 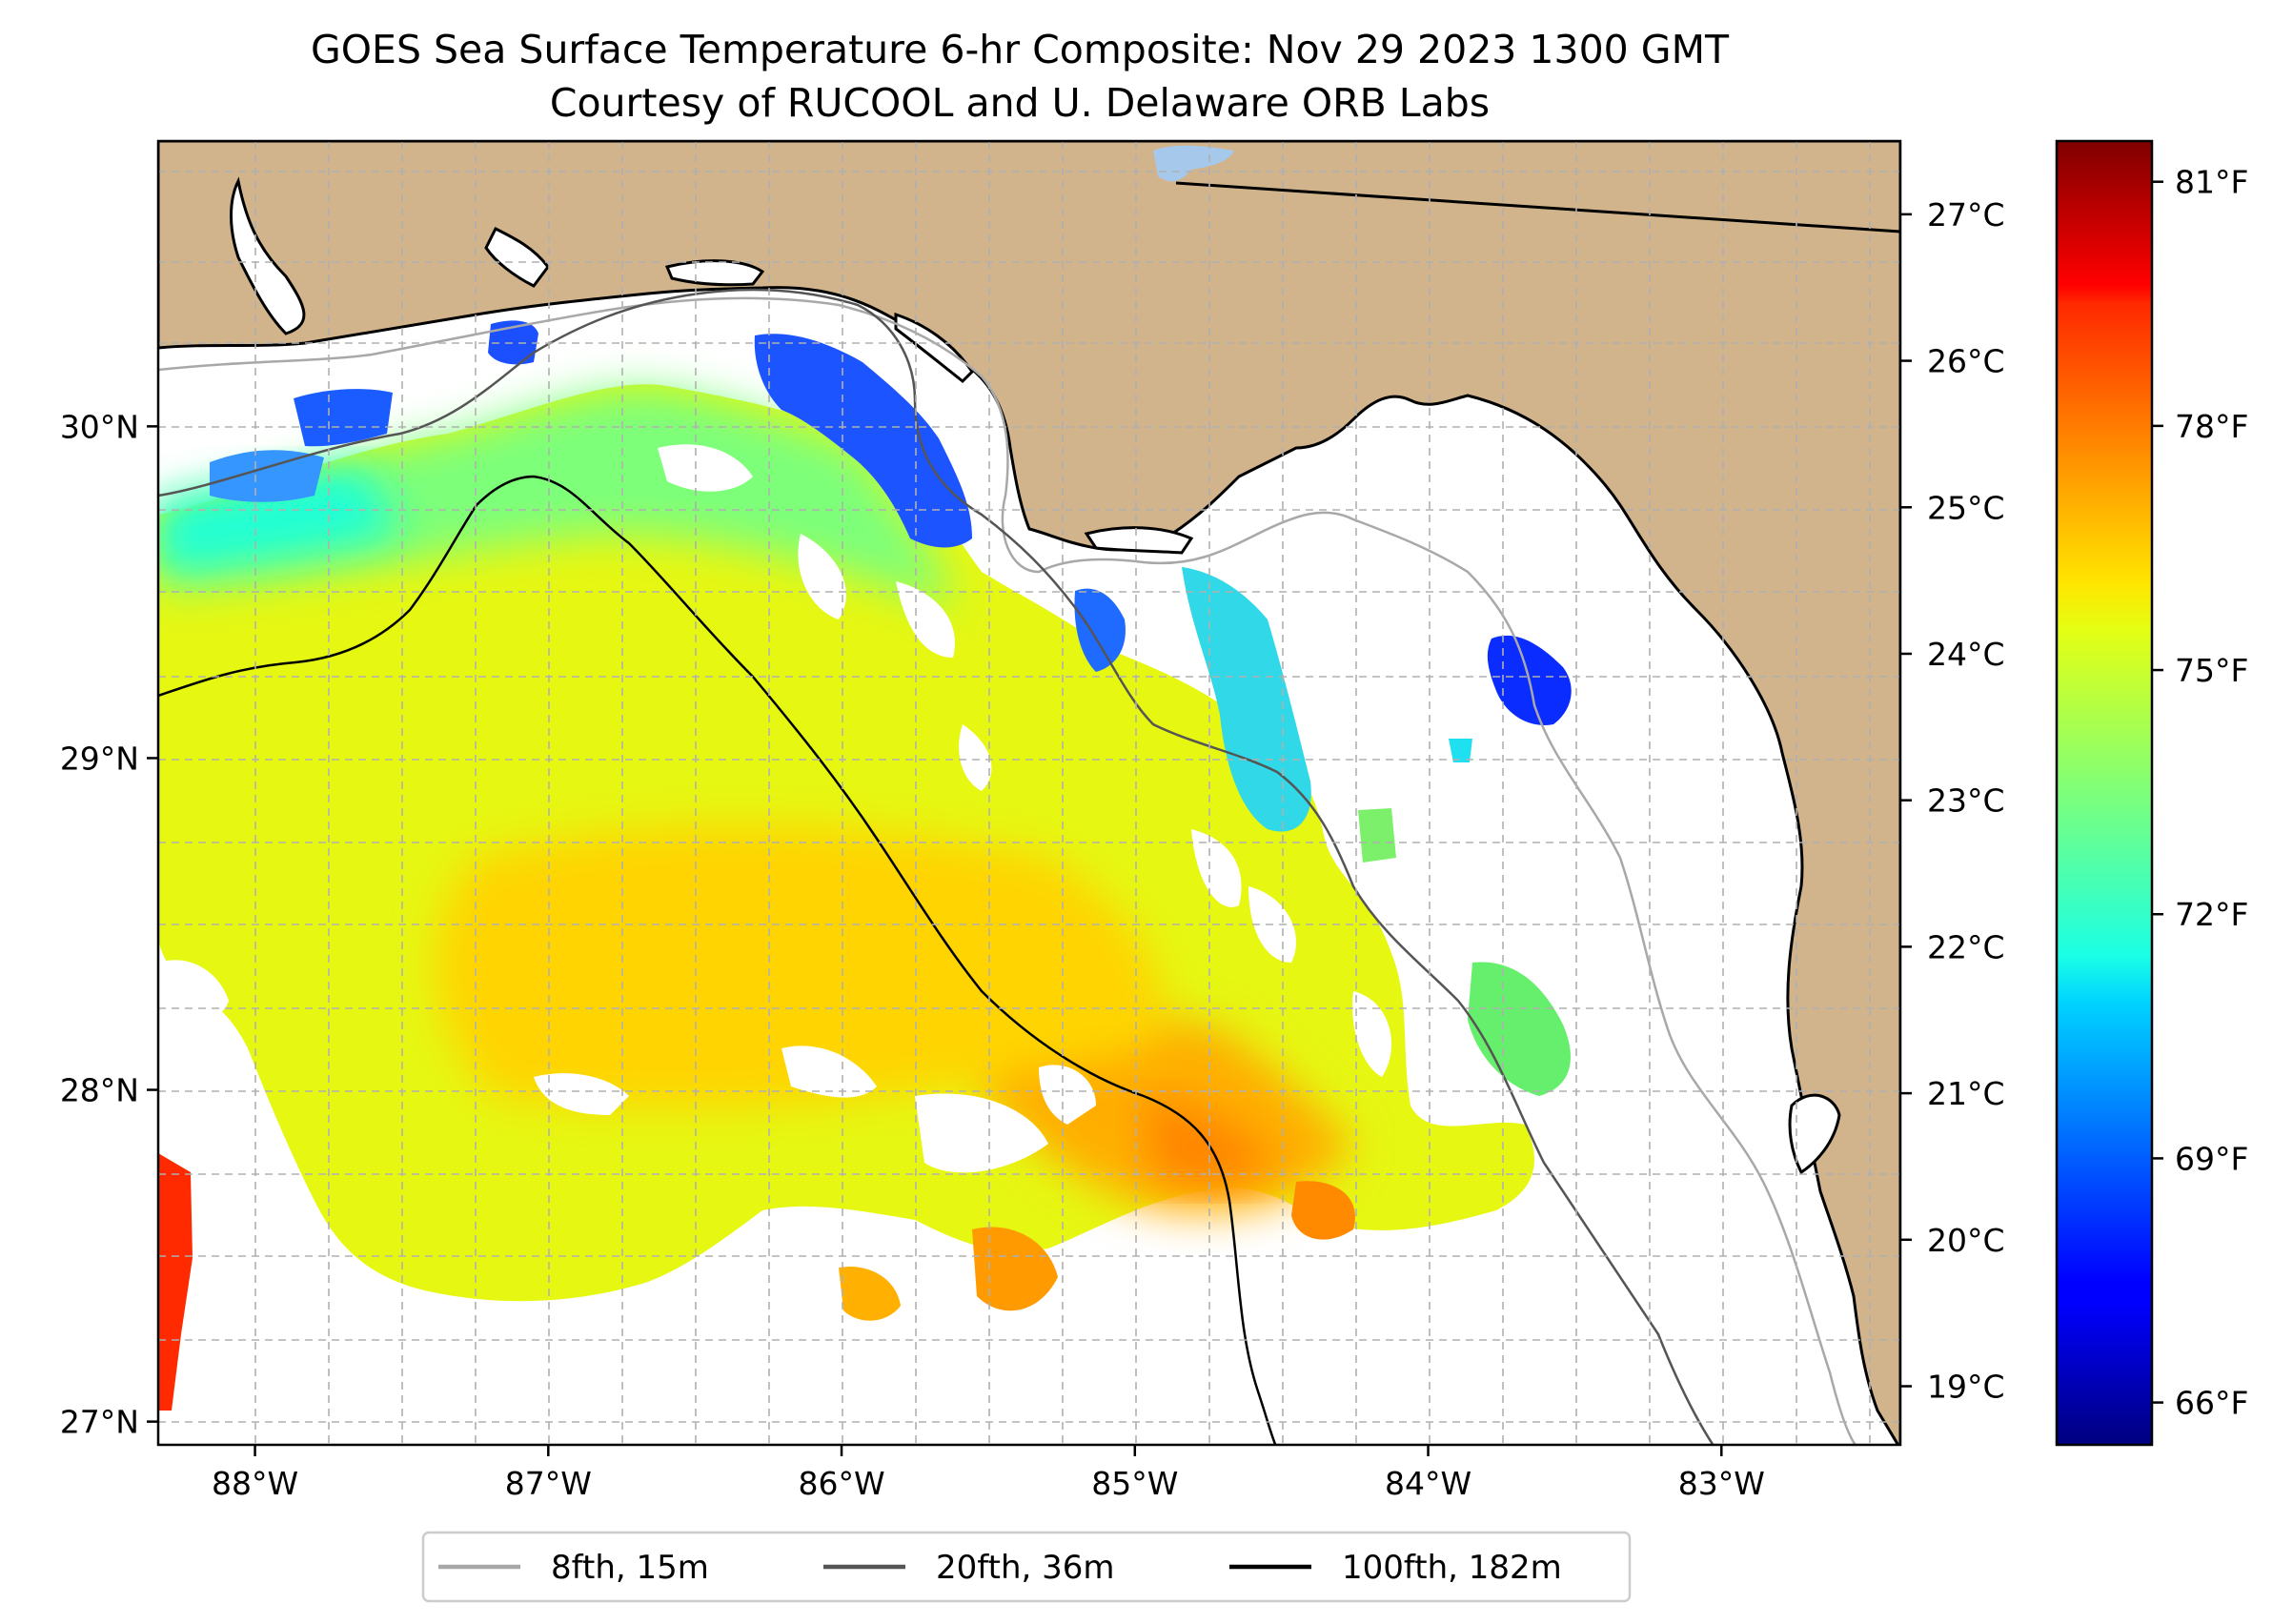 I want to click on sst-frag-c, so click(x=1323, y=1210).